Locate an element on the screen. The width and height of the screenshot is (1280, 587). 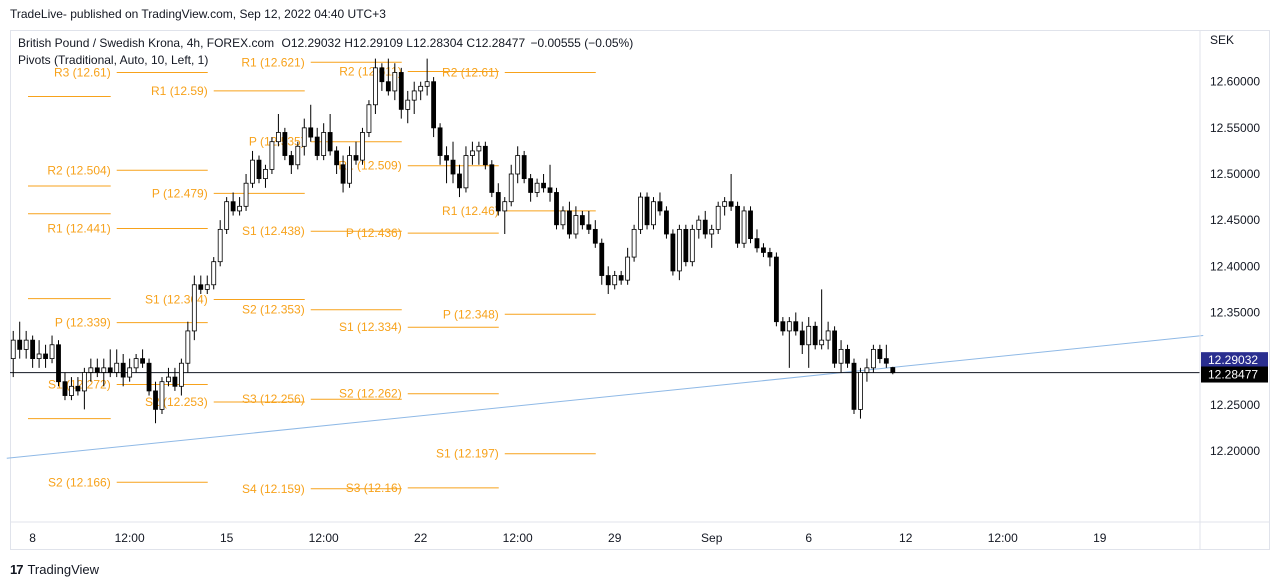
current-price-badge: 12.29032 is located at coordinates (1234, 360).